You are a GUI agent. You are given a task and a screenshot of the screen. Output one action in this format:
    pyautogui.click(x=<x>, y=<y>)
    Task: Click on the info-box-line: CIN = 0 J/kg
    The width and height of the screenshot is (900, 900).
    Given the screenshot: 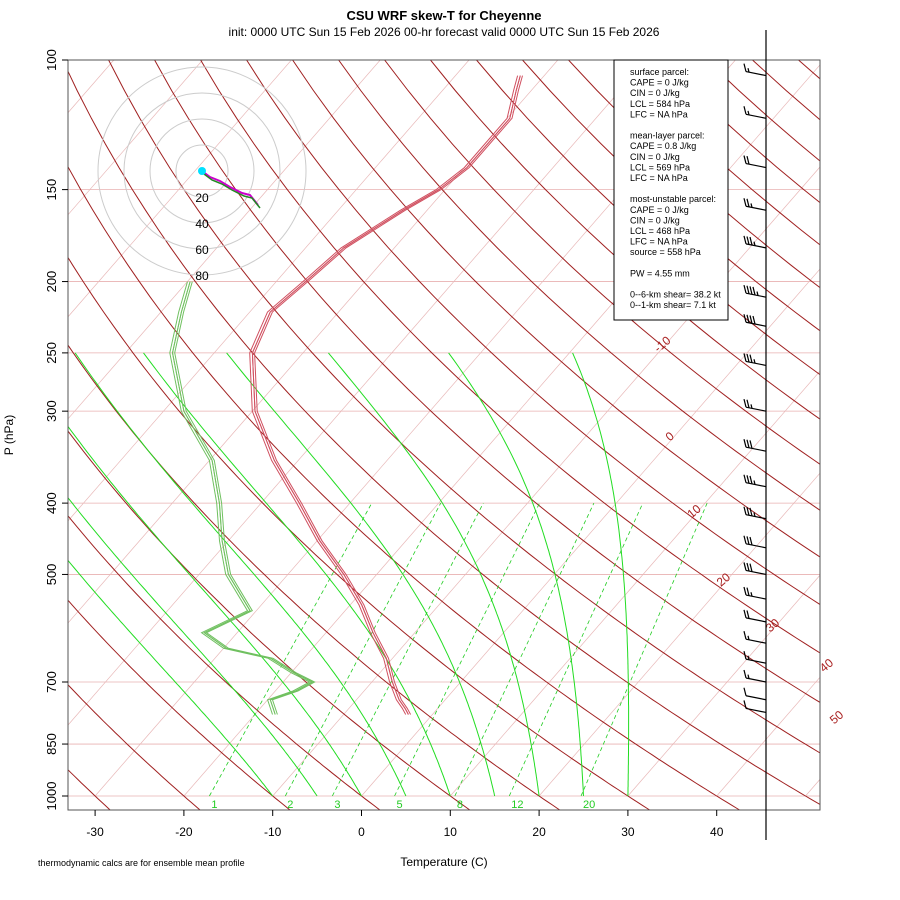 What is the action you would take?
    pyautogui.click(x=655, y=93)
    